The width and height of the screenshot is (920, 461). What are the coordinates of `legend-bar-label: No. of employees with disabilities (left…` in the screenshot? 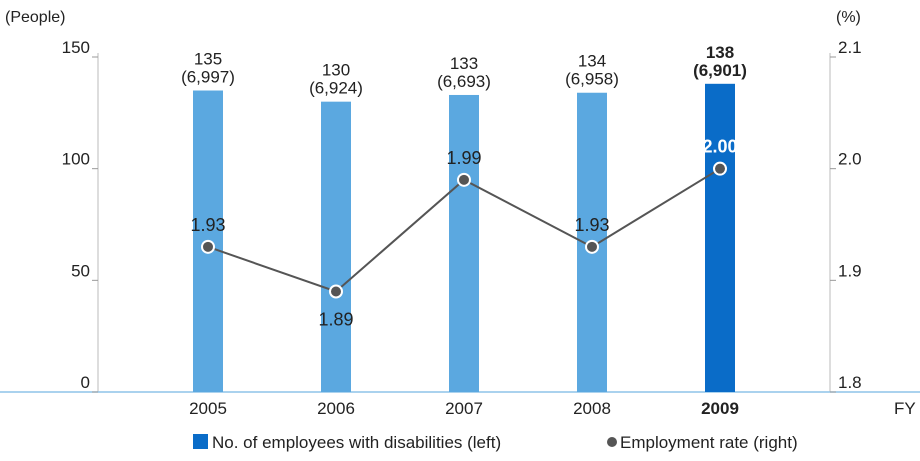 It's located at (356, 442).